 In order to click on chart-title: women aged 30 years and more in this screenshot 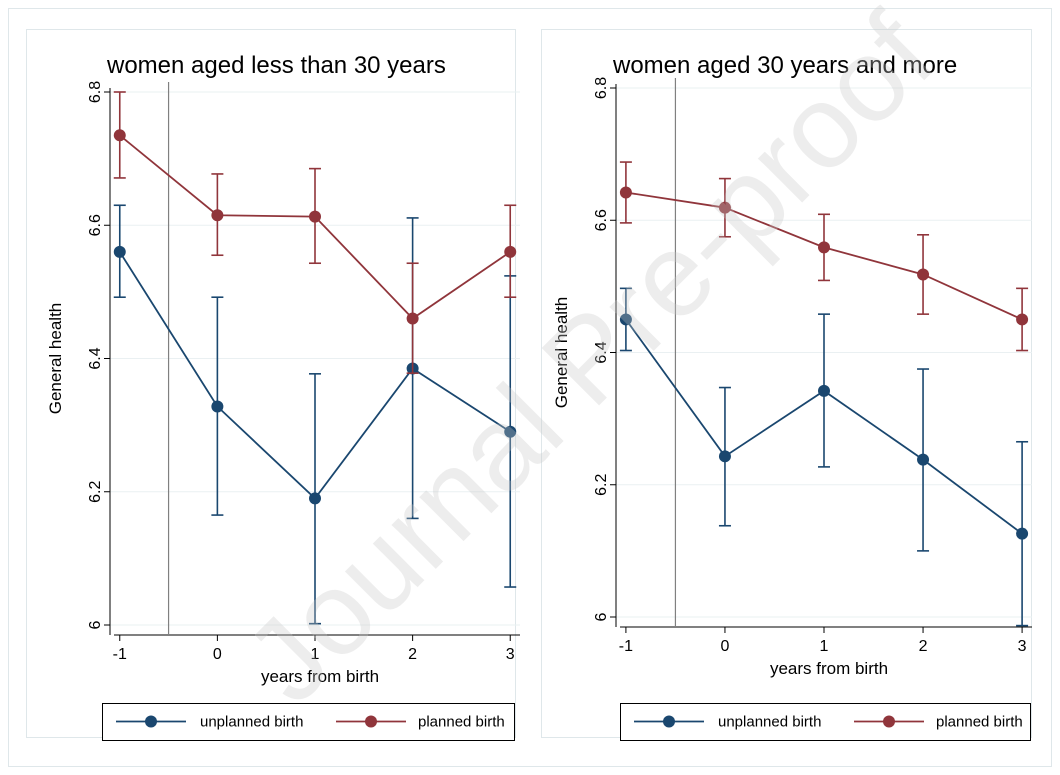, I will do `click(784, 65)`.